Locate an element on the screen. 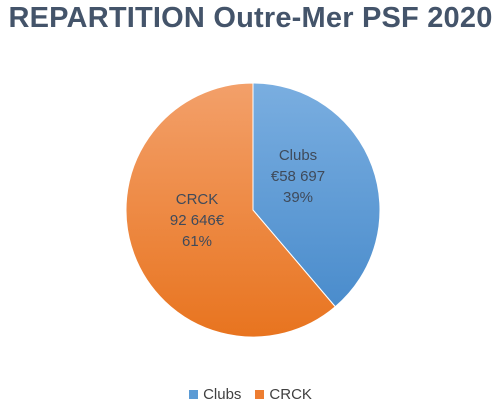  legend-item-crck: CRCK is located at coordinates (283, 394).